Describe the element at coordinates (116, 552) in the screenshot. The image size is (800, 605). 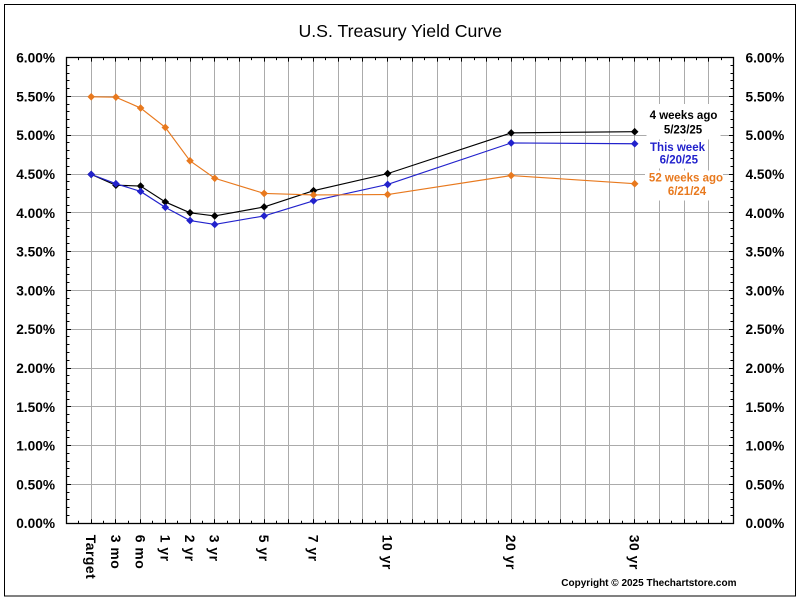
I see `svg-text: 3 mo` at that location.